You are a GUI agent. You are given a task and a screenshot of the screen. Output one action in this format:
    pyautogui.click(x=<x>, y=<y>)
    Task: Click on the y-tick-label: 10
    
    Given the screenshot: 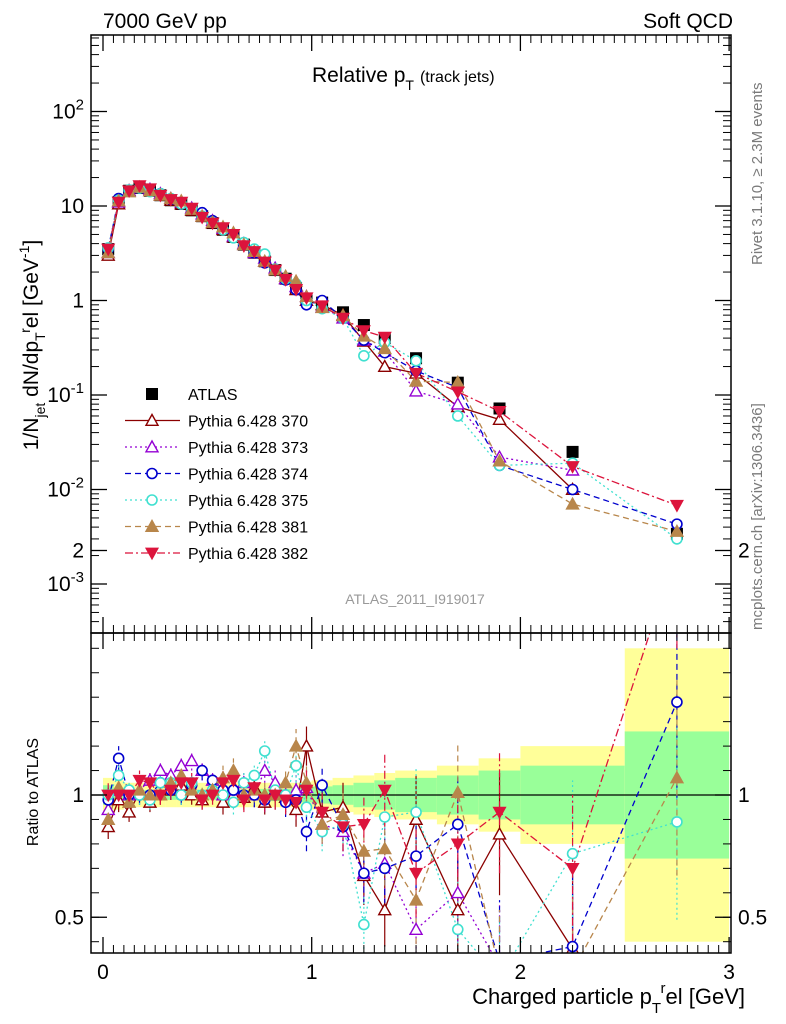 What is the action you would take?
    pyautogui.click(x=72, y=206)
    